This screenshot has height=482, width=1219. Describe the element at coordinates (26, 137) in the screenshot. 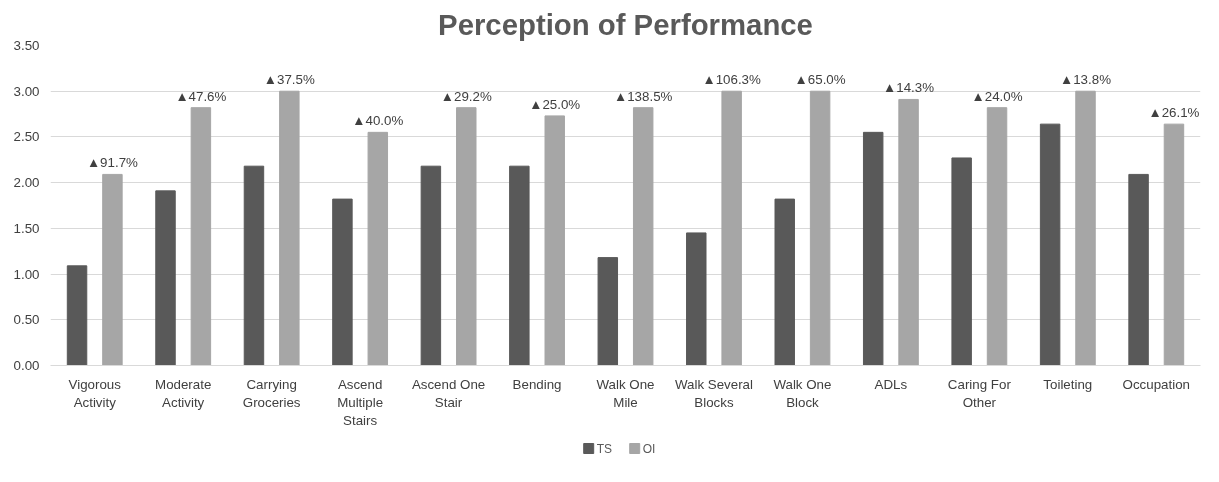

I see `y-tick-label: 2.50` at that location.